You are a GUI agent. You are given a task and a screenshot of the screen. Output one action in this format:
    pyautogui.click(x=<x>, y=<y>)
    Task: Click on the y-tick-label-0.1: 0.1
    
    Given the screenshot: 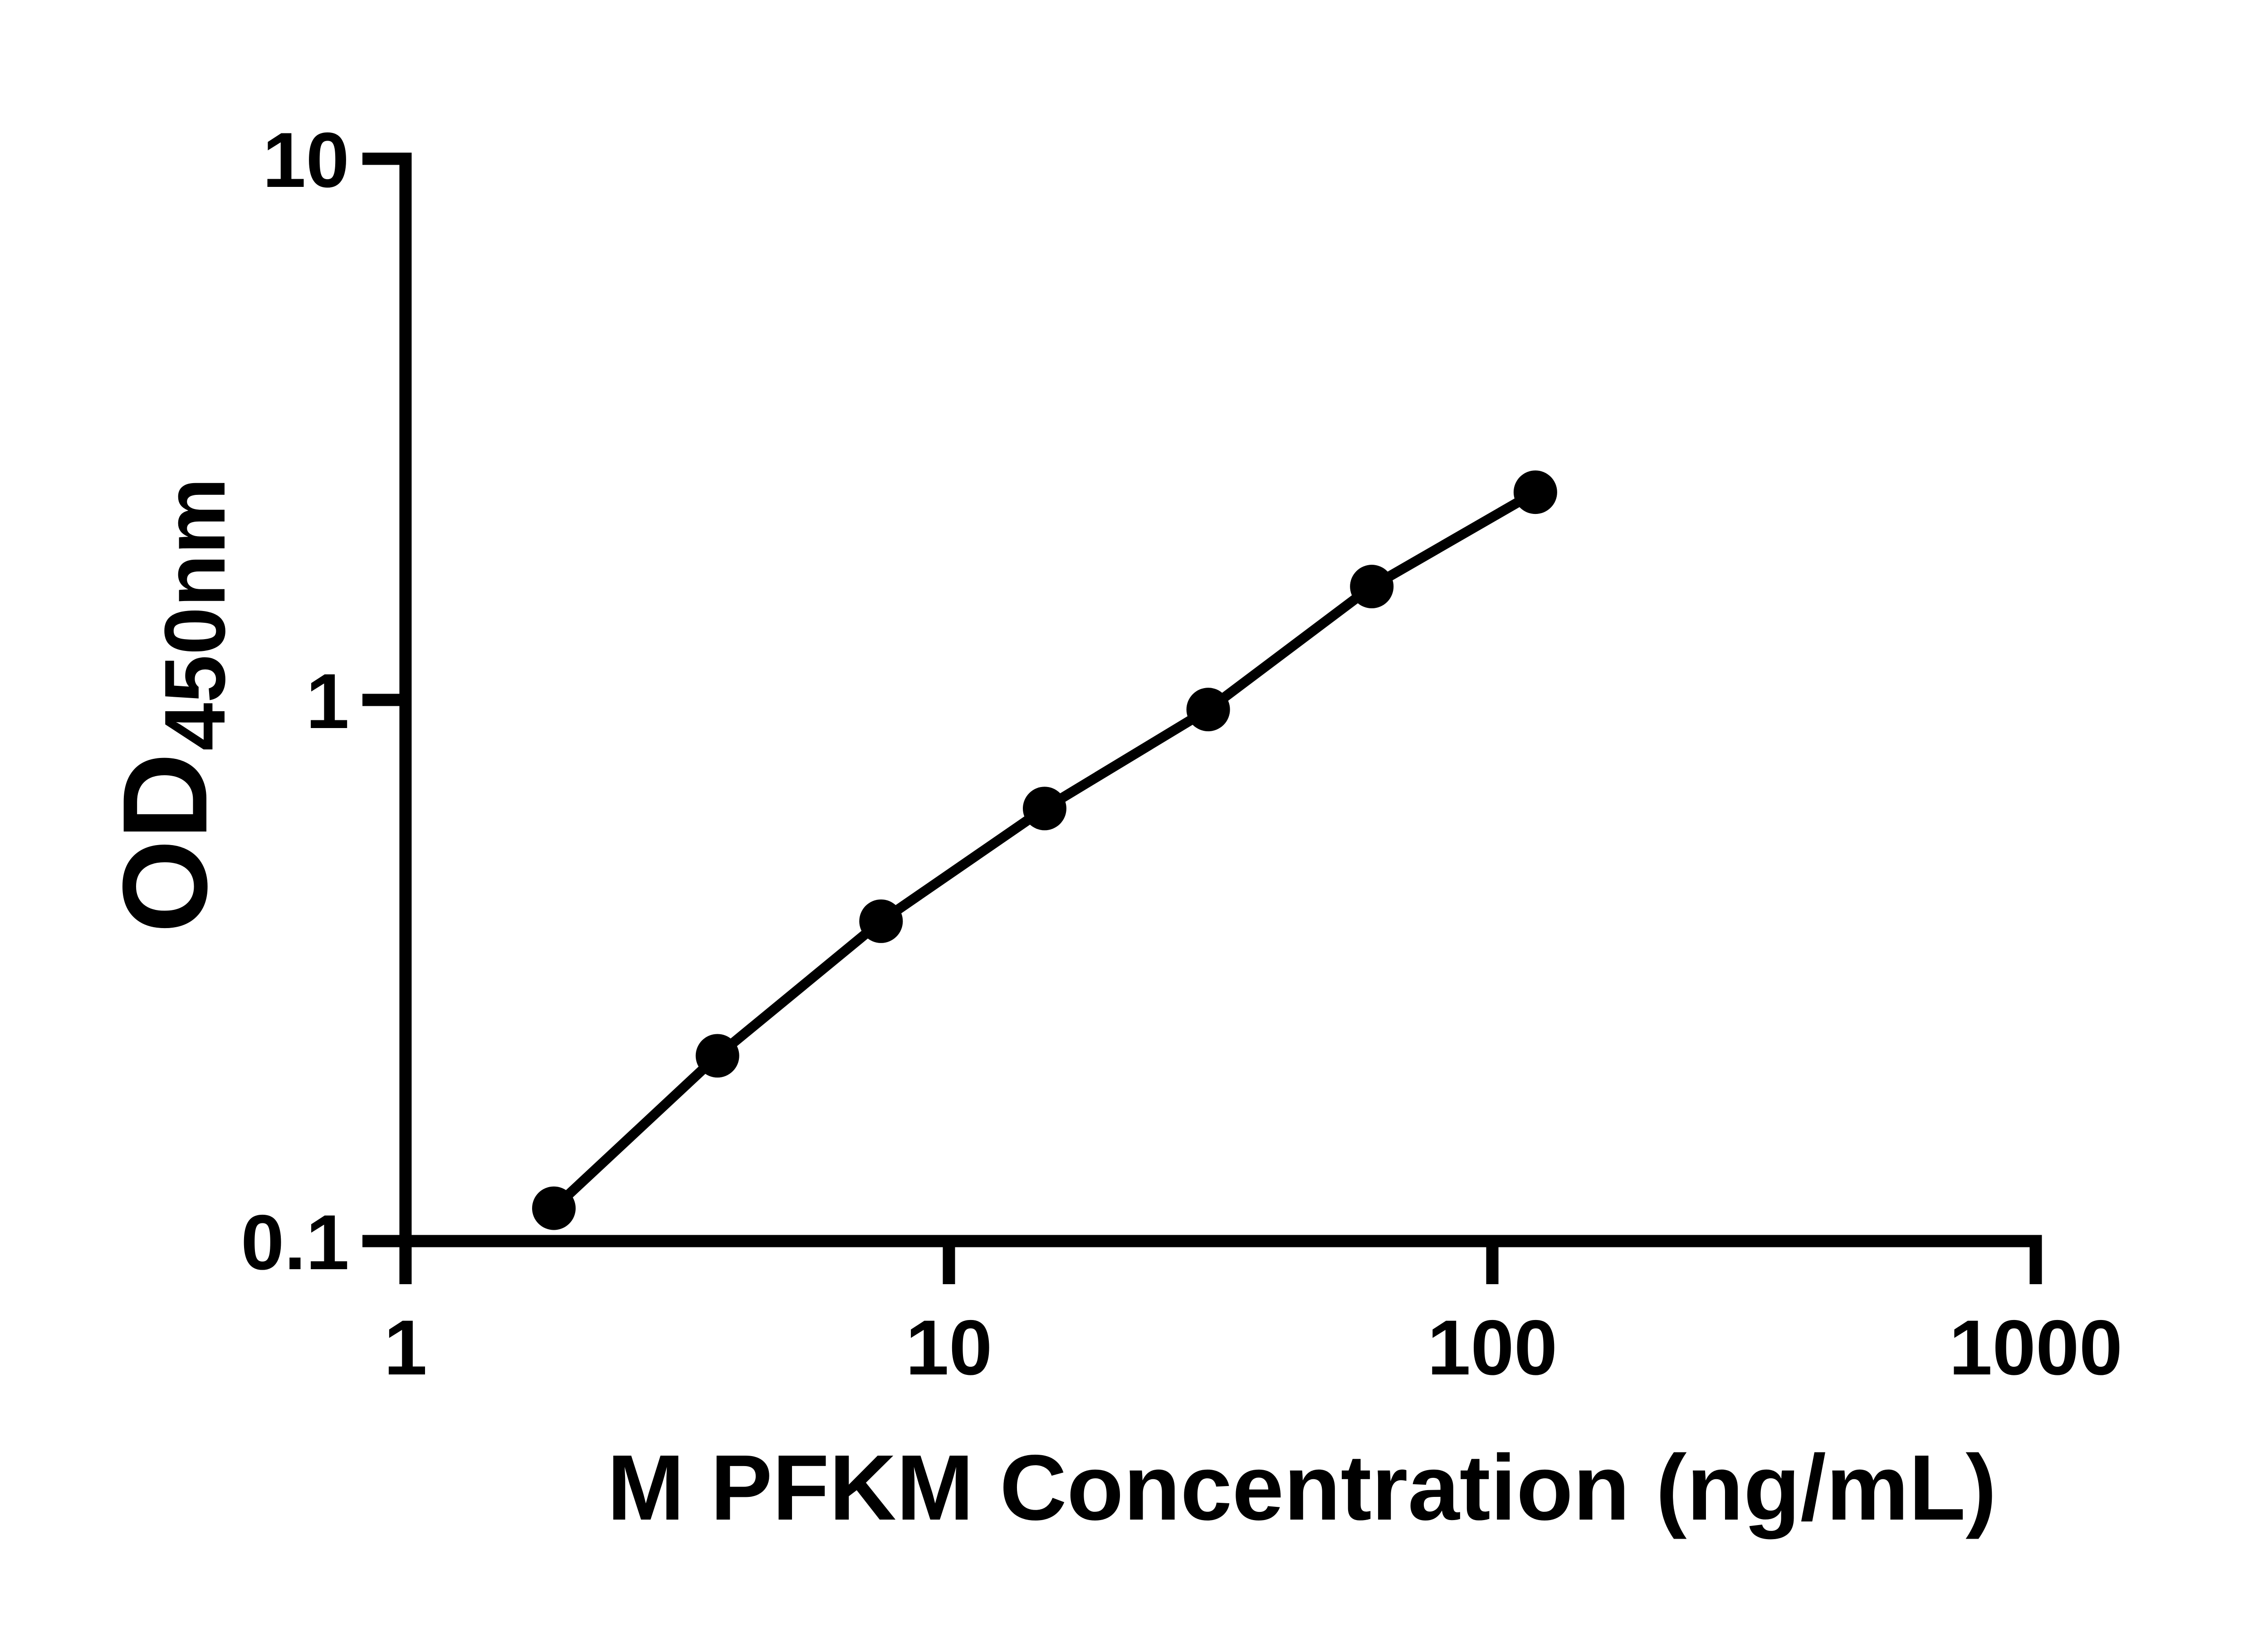 What is the action you would take?
    pyautogui.click(x=295, y=1242)
    